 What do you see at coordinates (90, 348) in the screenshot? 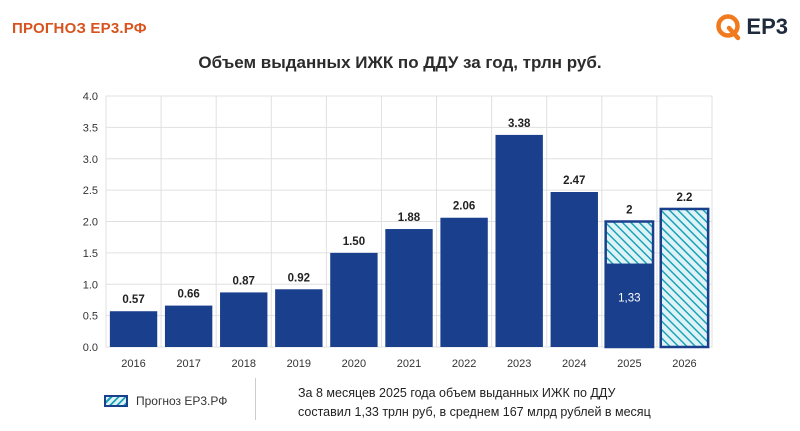
I see `y-tick-label: 0.0` at bounding box center [90, 348].